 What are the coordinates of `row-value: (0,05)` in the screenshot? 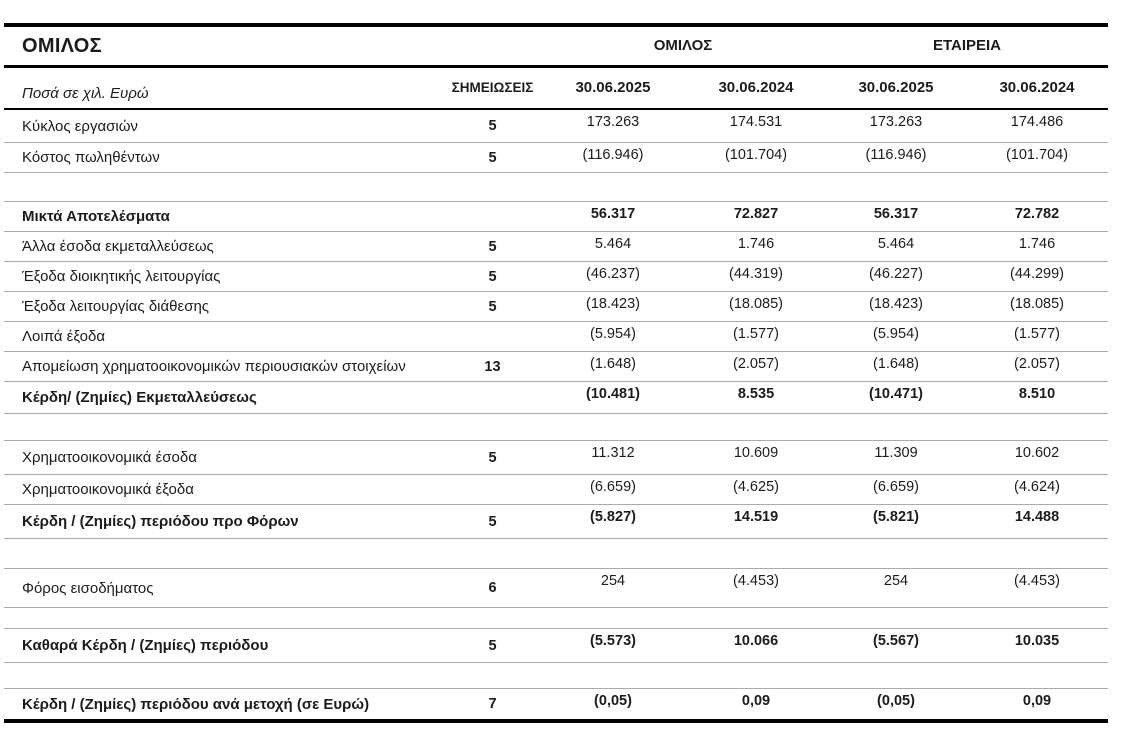 It's located at (896, 701).